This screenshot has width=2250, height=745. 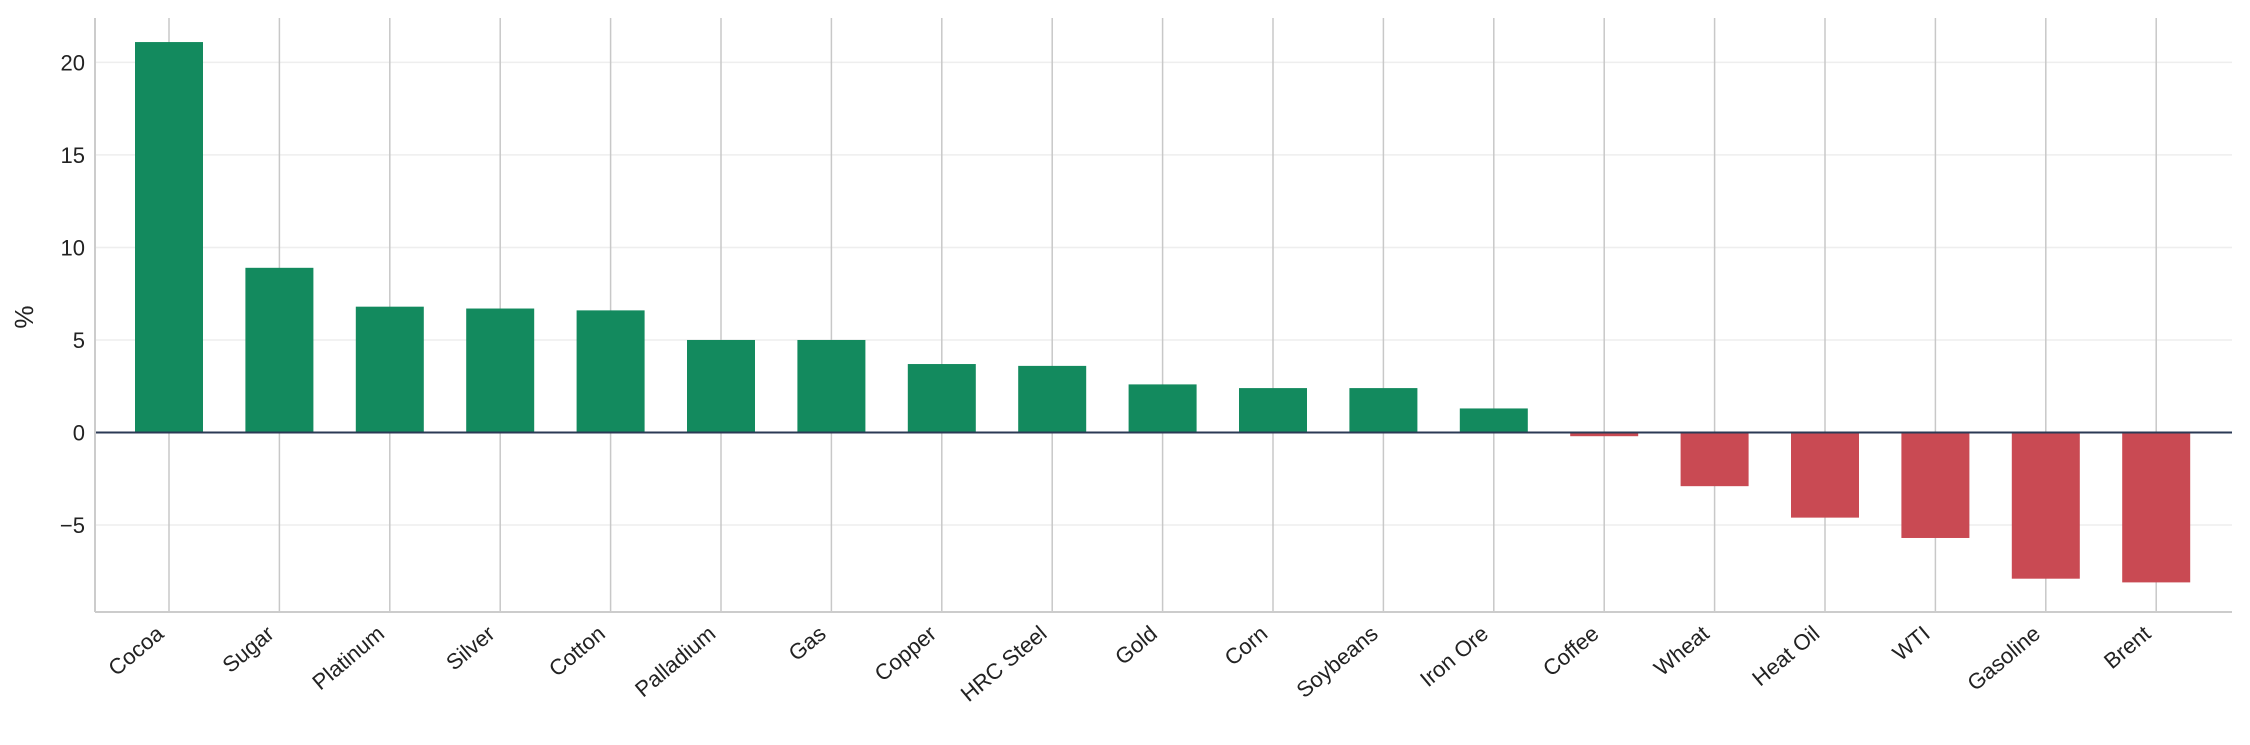 What do you see at coordinates (72, 525) in the screenshot?
I see `y-tick-label: −5` at bounding box center [72, 525].